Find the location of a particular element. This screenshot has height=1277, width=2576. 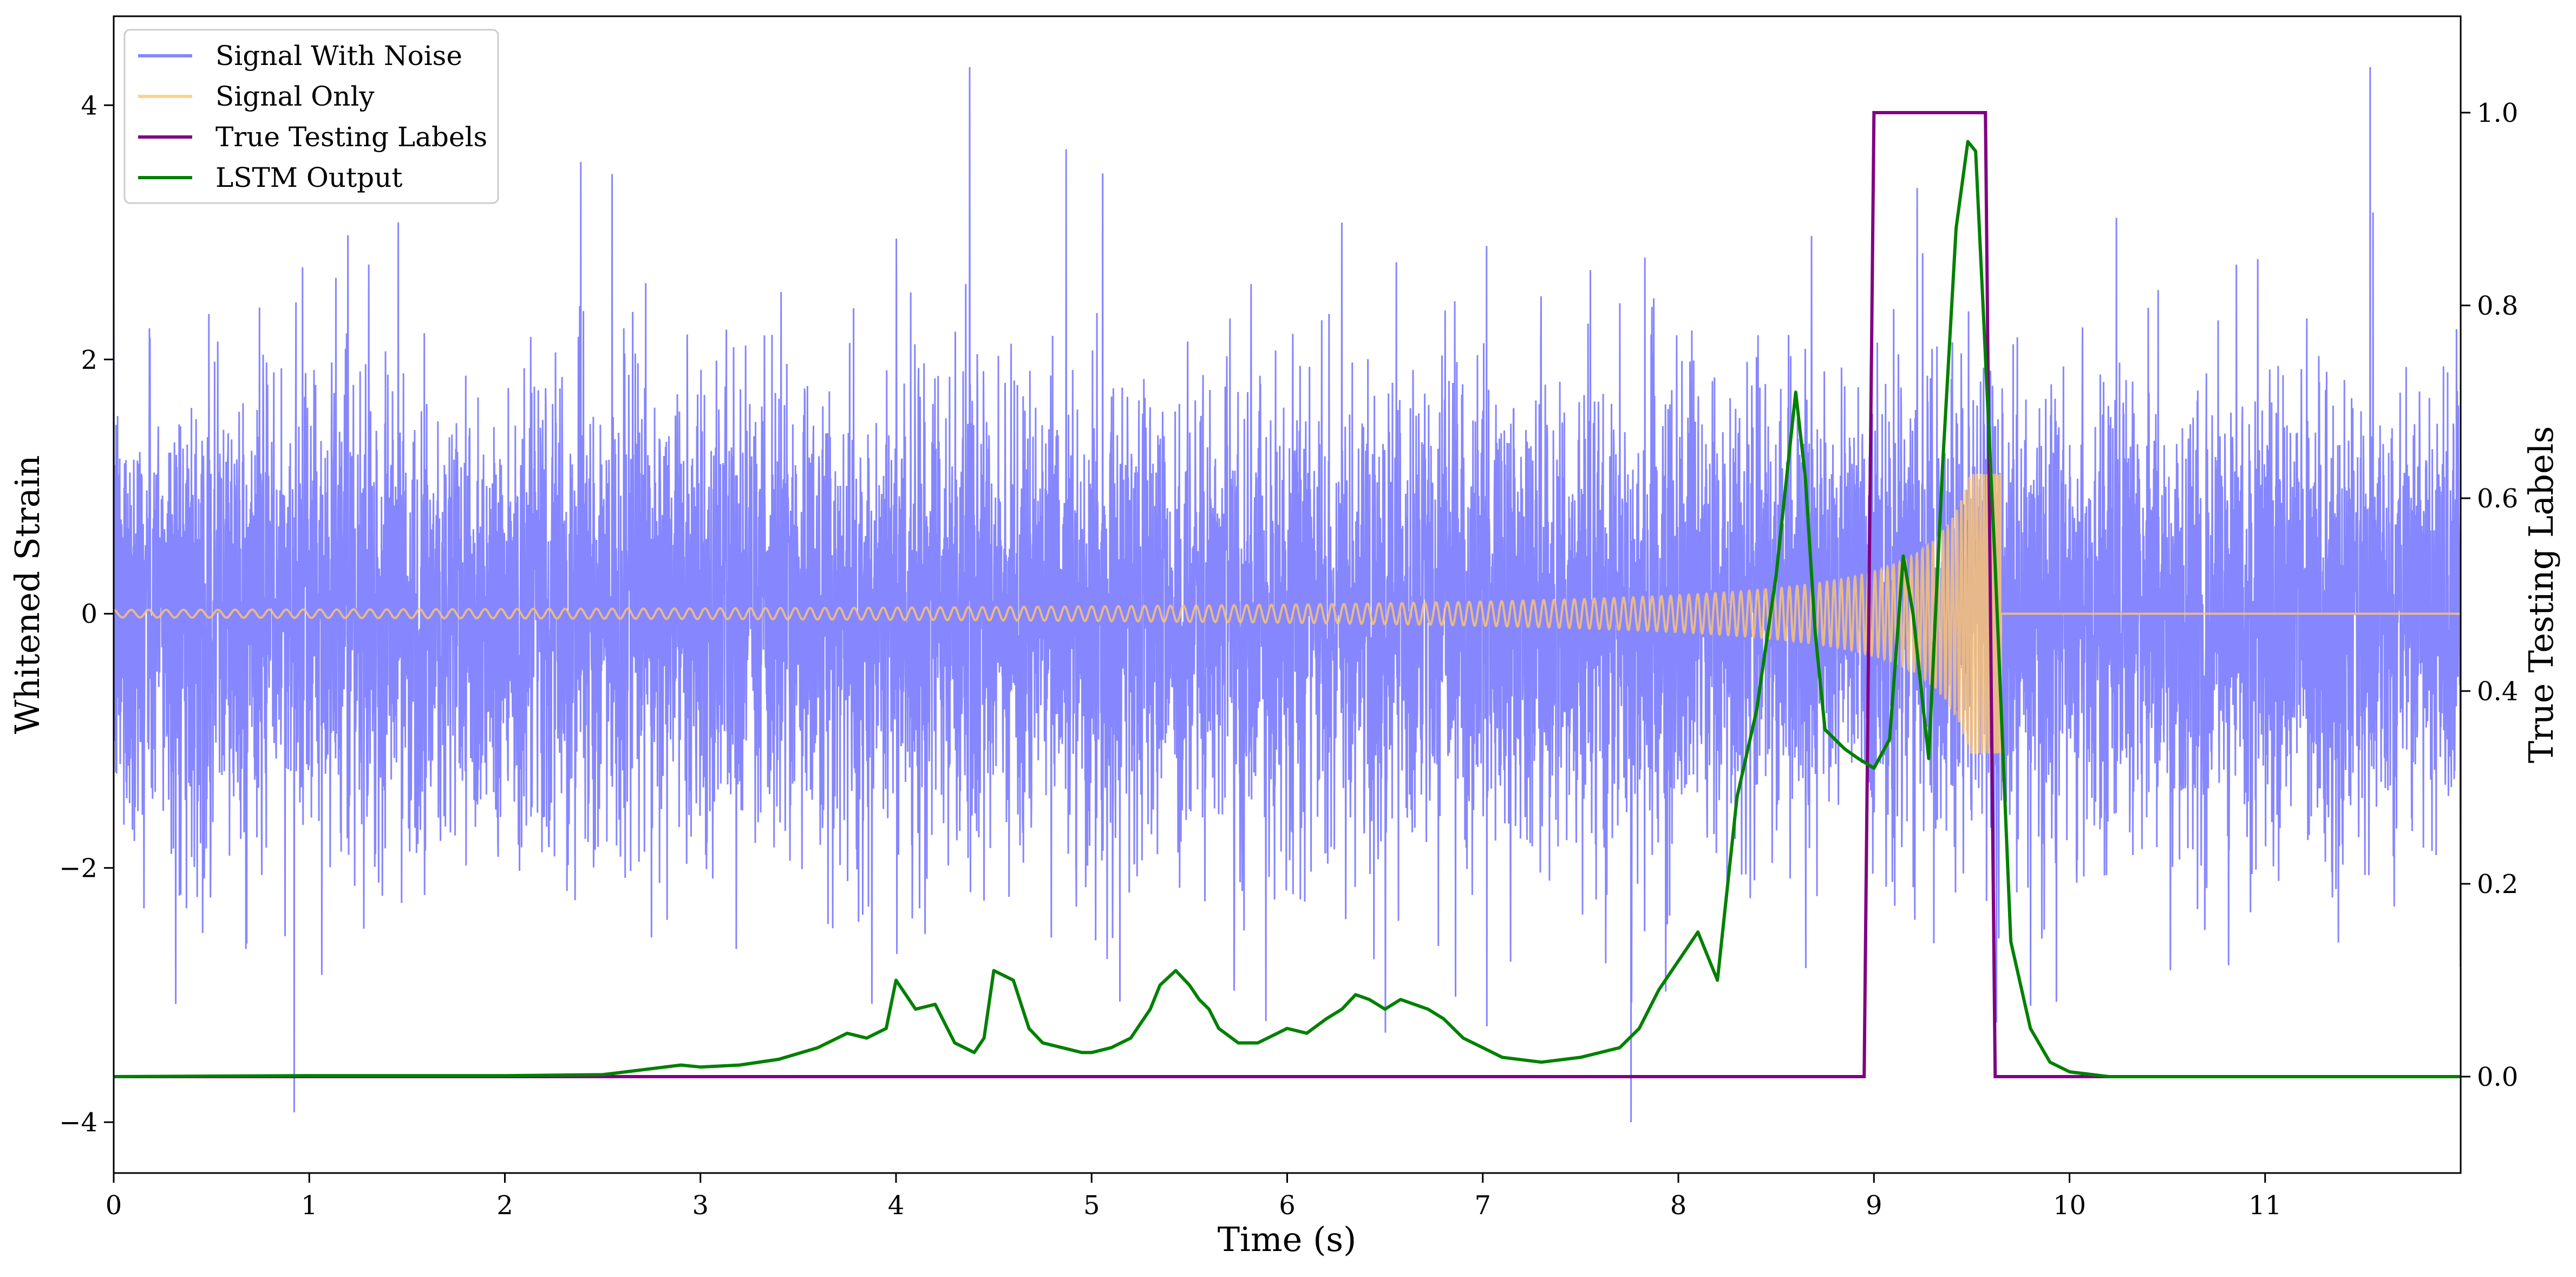

y2-tick-label: 0.6 is located at coordinates (2497, 499).